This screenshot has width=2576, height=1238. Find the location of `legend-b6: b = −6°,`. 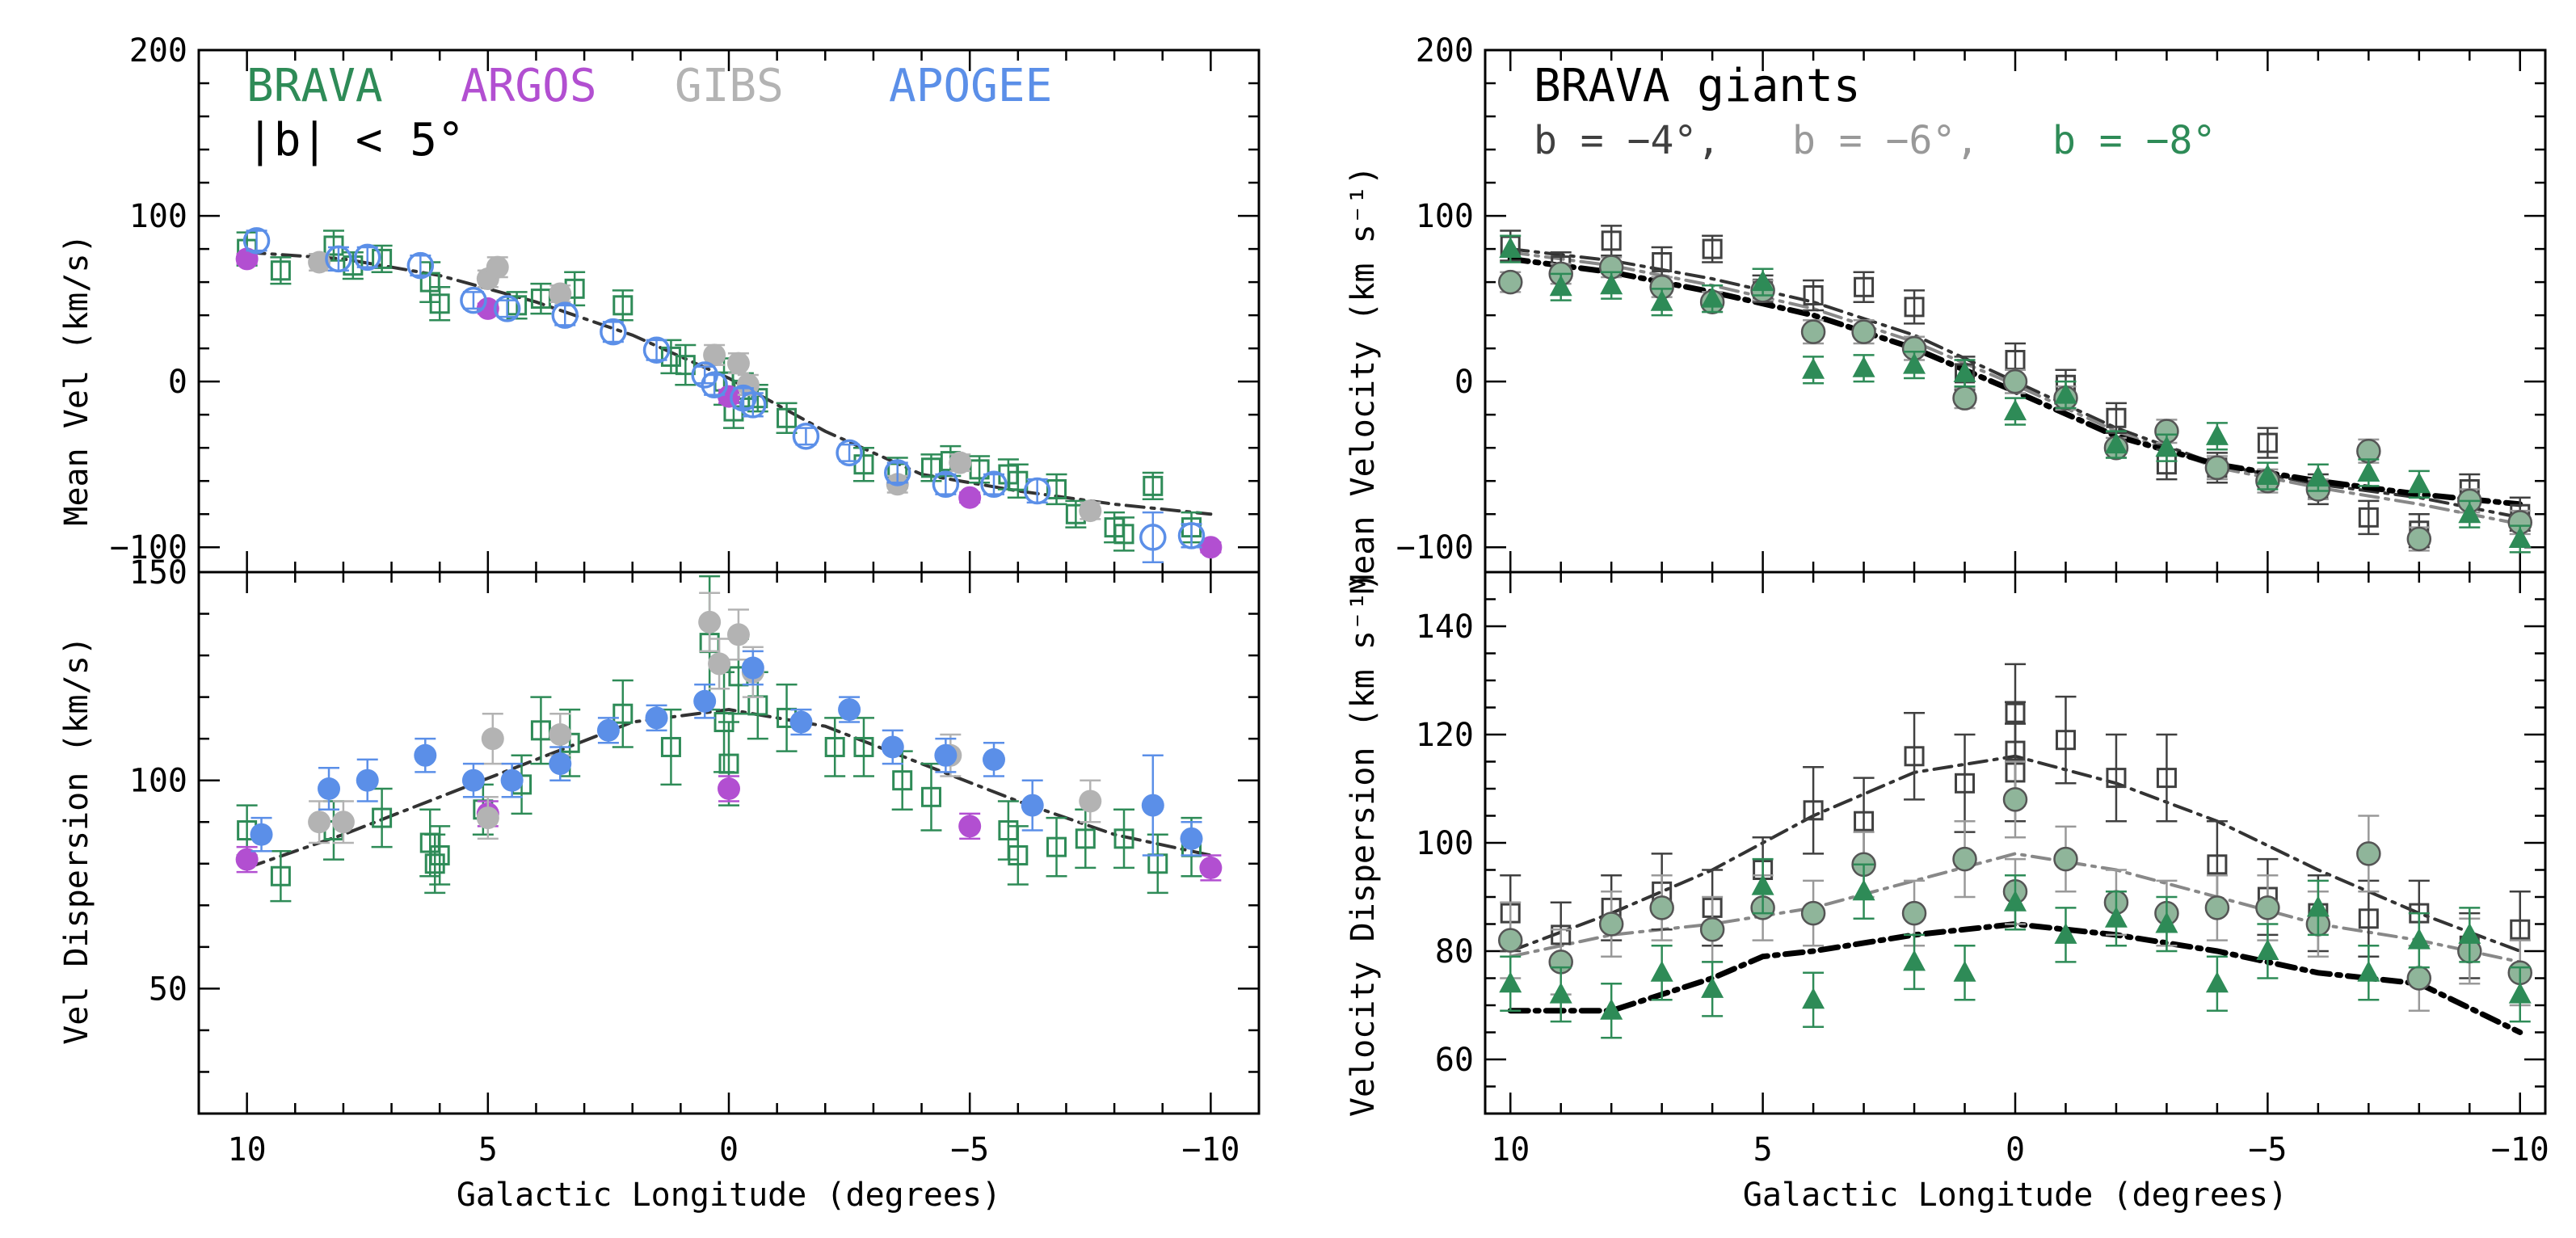

legend-b6: b = −6°, is located at coordinates (1885, 140).